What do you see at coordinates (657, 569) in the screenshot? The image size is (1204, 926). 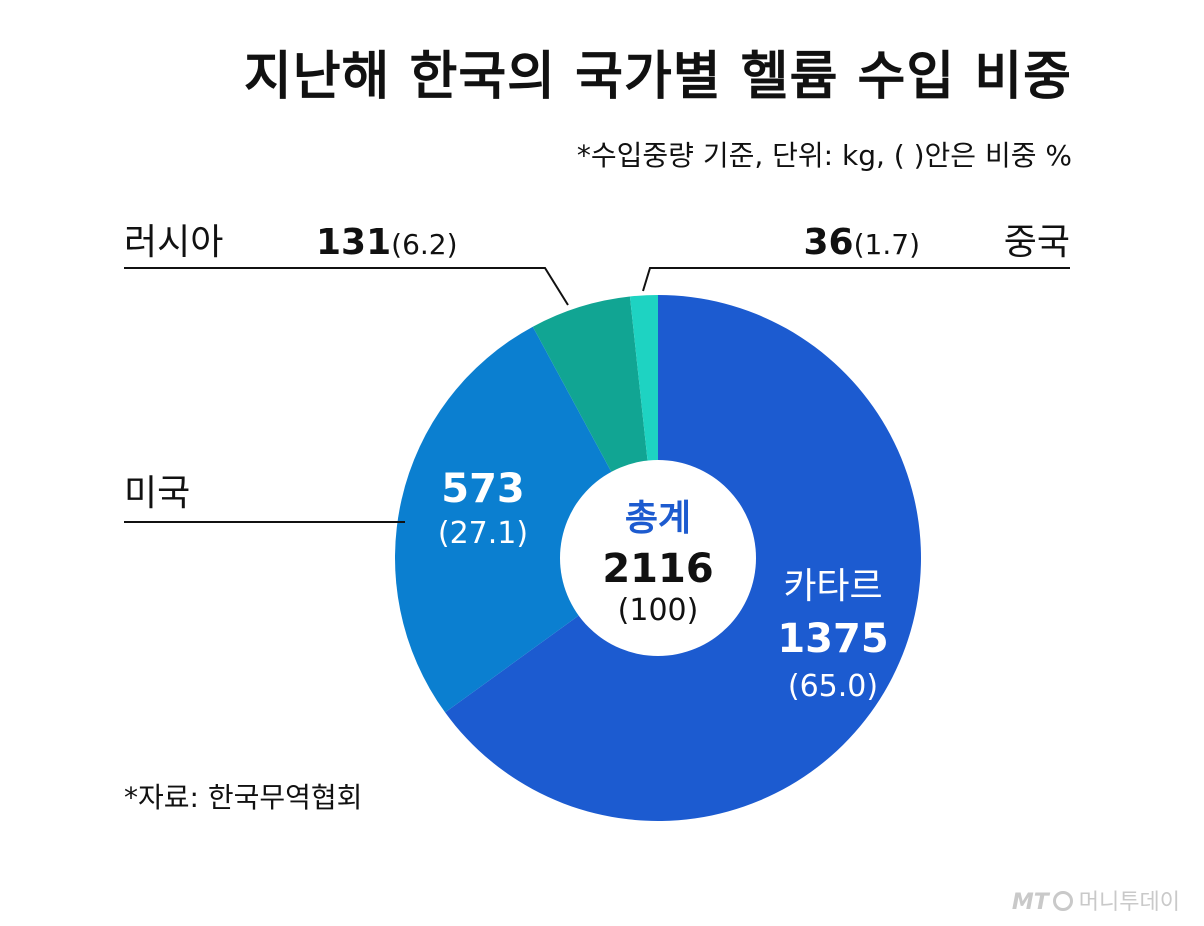 I see `center-total-value: 2116` at bounding box center [657, 569].